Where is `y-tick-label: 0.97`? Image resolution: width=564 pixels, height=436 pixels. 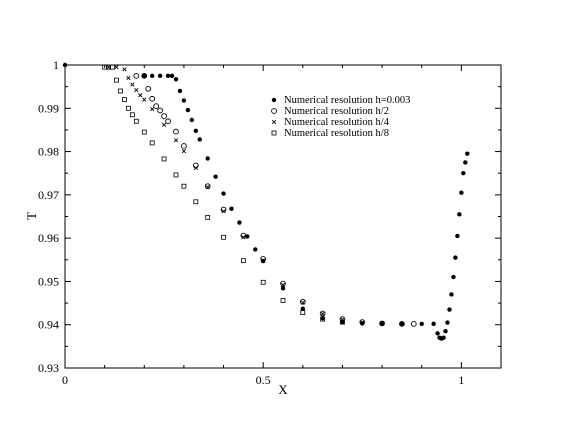
y-tick-label: 0.97 is located at coordinates (48, 195).